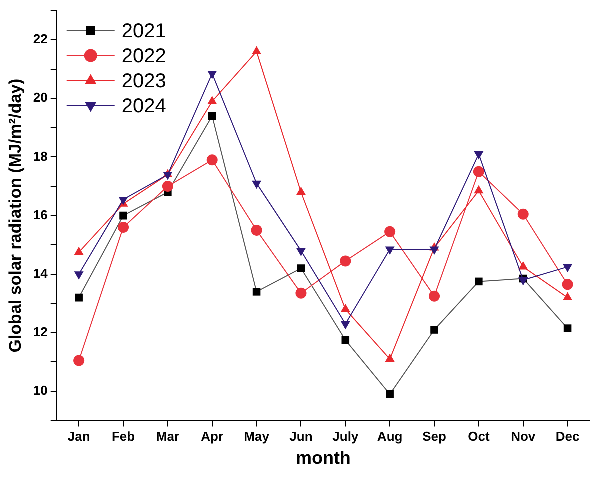 The height and width of the screenshot is (478, 600). Describe the element at coordinates (40, 156) in the screenshot. I see `y-tick-label: 18` at that location.